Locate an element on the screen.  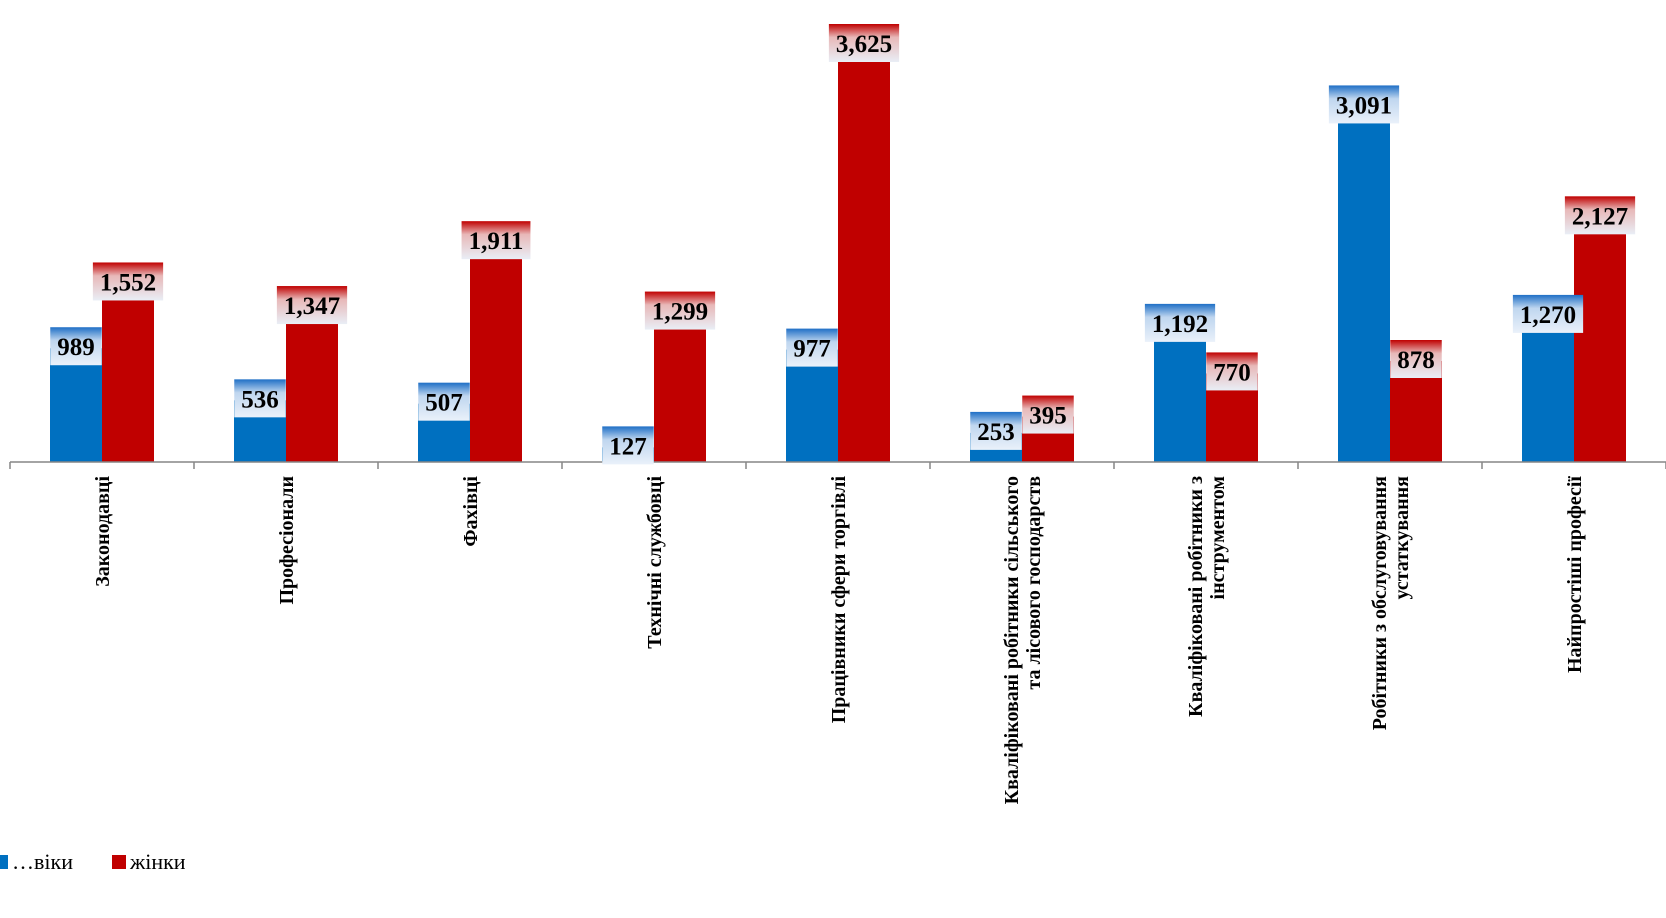
value-label: 977 is located at coordinates (812, 349).